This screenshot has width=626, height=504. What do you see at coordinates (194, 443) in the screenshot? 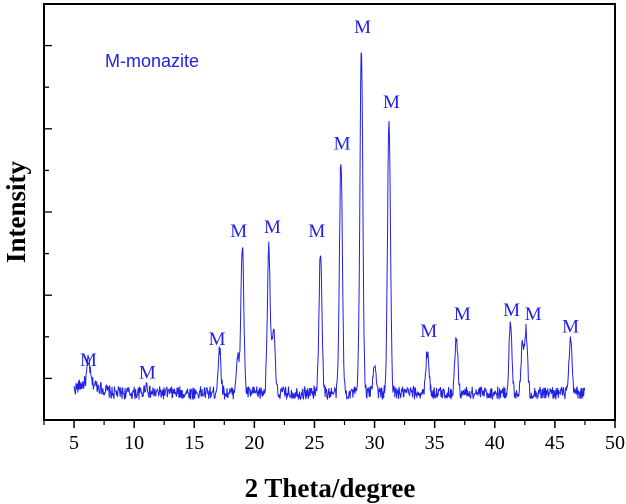
I see `x-tick-label: 15` at bounding box center [194, 443].